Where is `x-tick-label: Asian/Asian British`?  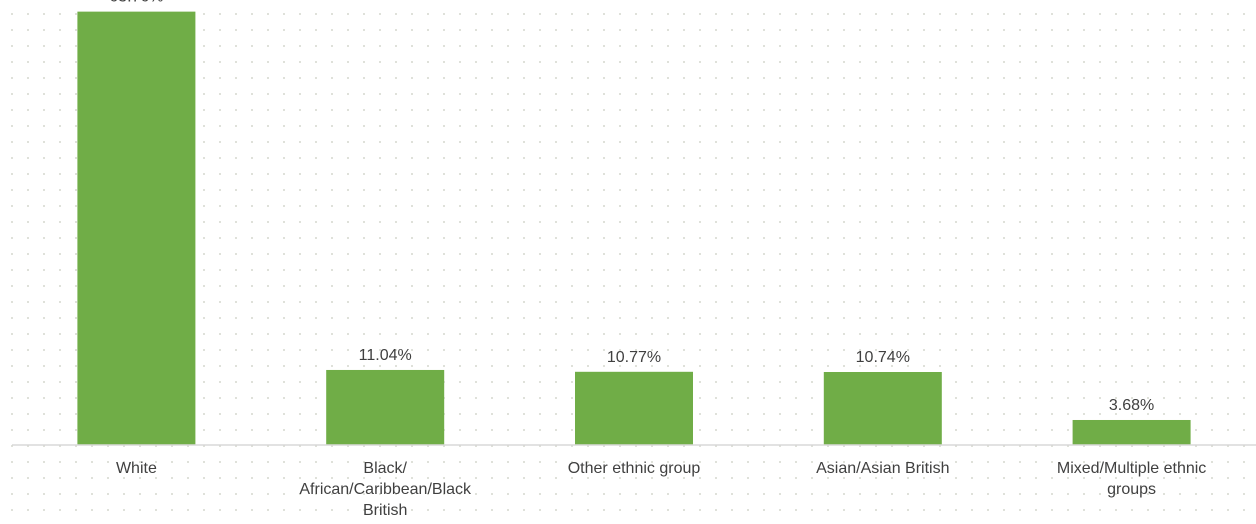
x-tick-label: Asian/Asian British is located at coordinates (882, 468).